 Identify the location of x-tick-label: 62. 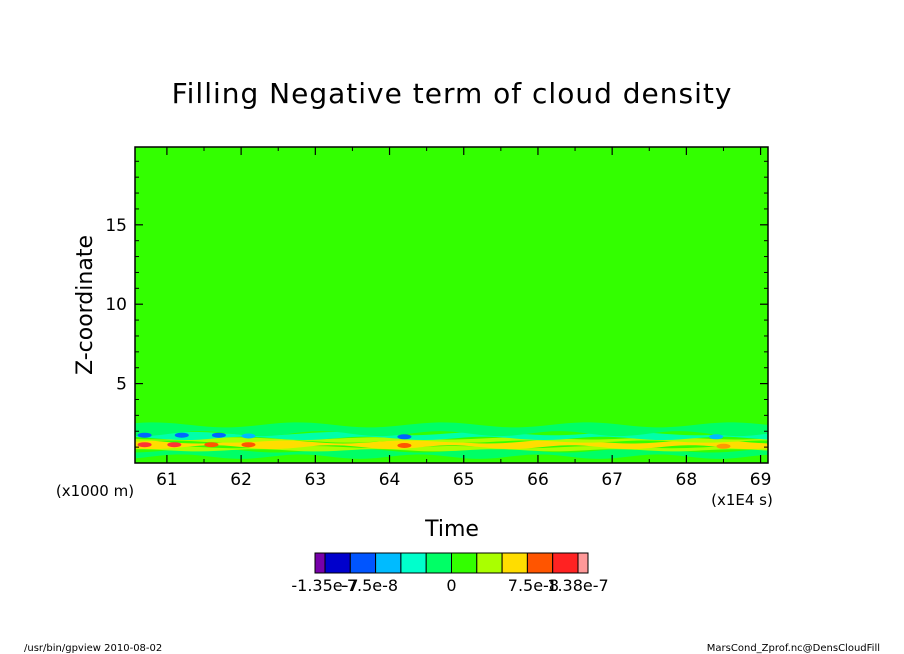
(241, 480).